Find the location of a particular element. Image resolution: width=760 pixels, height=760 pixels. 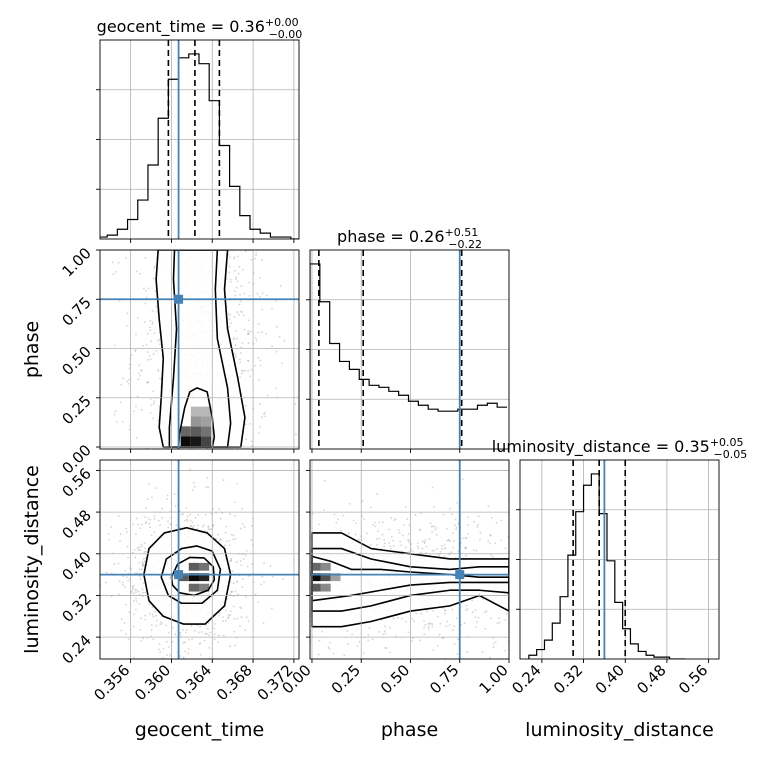

tick-label-geocent_time: 0.356 is located at coordinates (111, 682).